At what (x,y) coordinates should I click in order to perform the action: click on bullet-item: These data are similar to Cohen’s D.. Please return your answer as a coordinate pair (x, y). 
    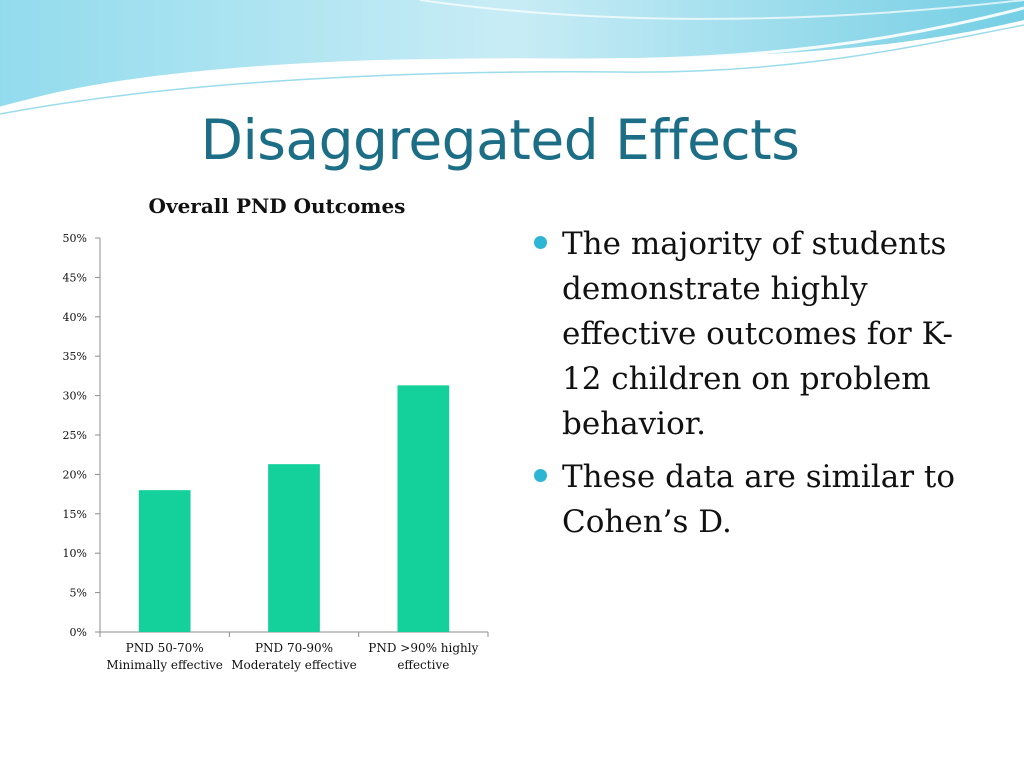
    Looking at the image, I should click on (750, 500).